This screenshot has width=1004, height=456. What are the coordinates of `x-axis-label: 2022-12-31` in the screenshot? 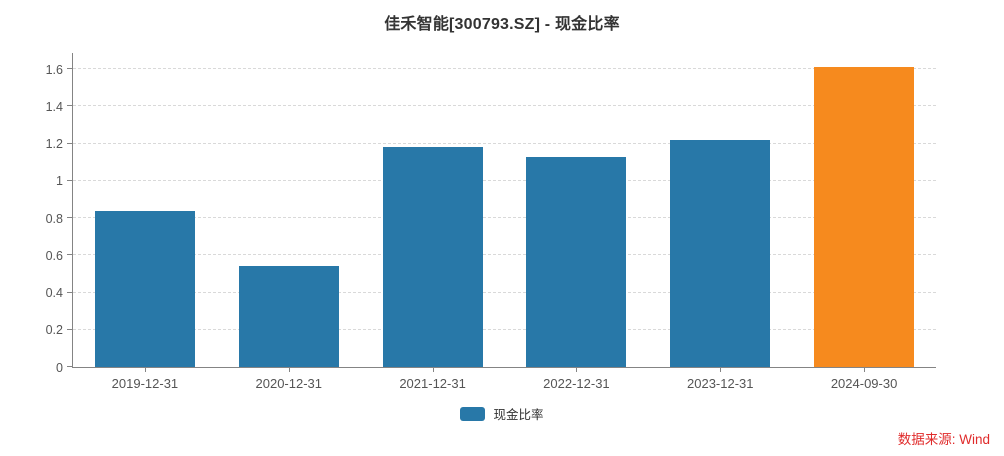 It's located at (576, 383).